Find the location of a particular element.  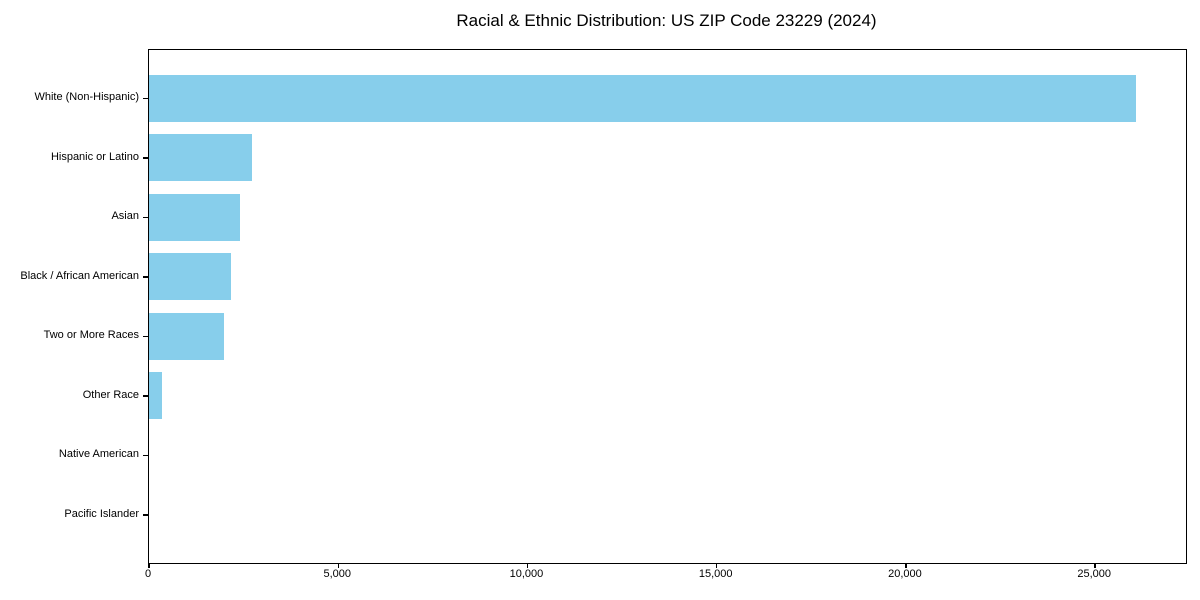

x-tick-label: 10,000 is located at coordinates (526, 574).